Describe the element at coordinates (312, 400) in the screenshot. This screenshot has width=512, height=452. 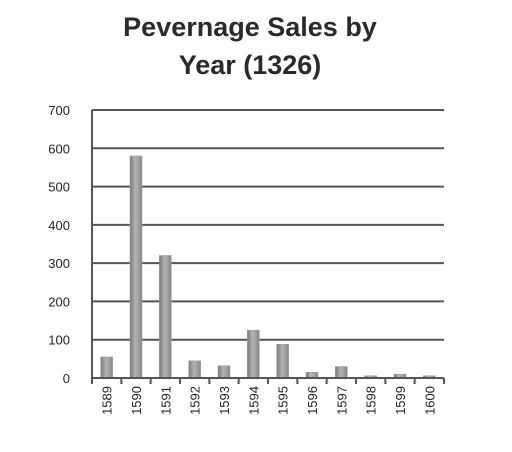
I see `x-tick-label: 1596` at that location.